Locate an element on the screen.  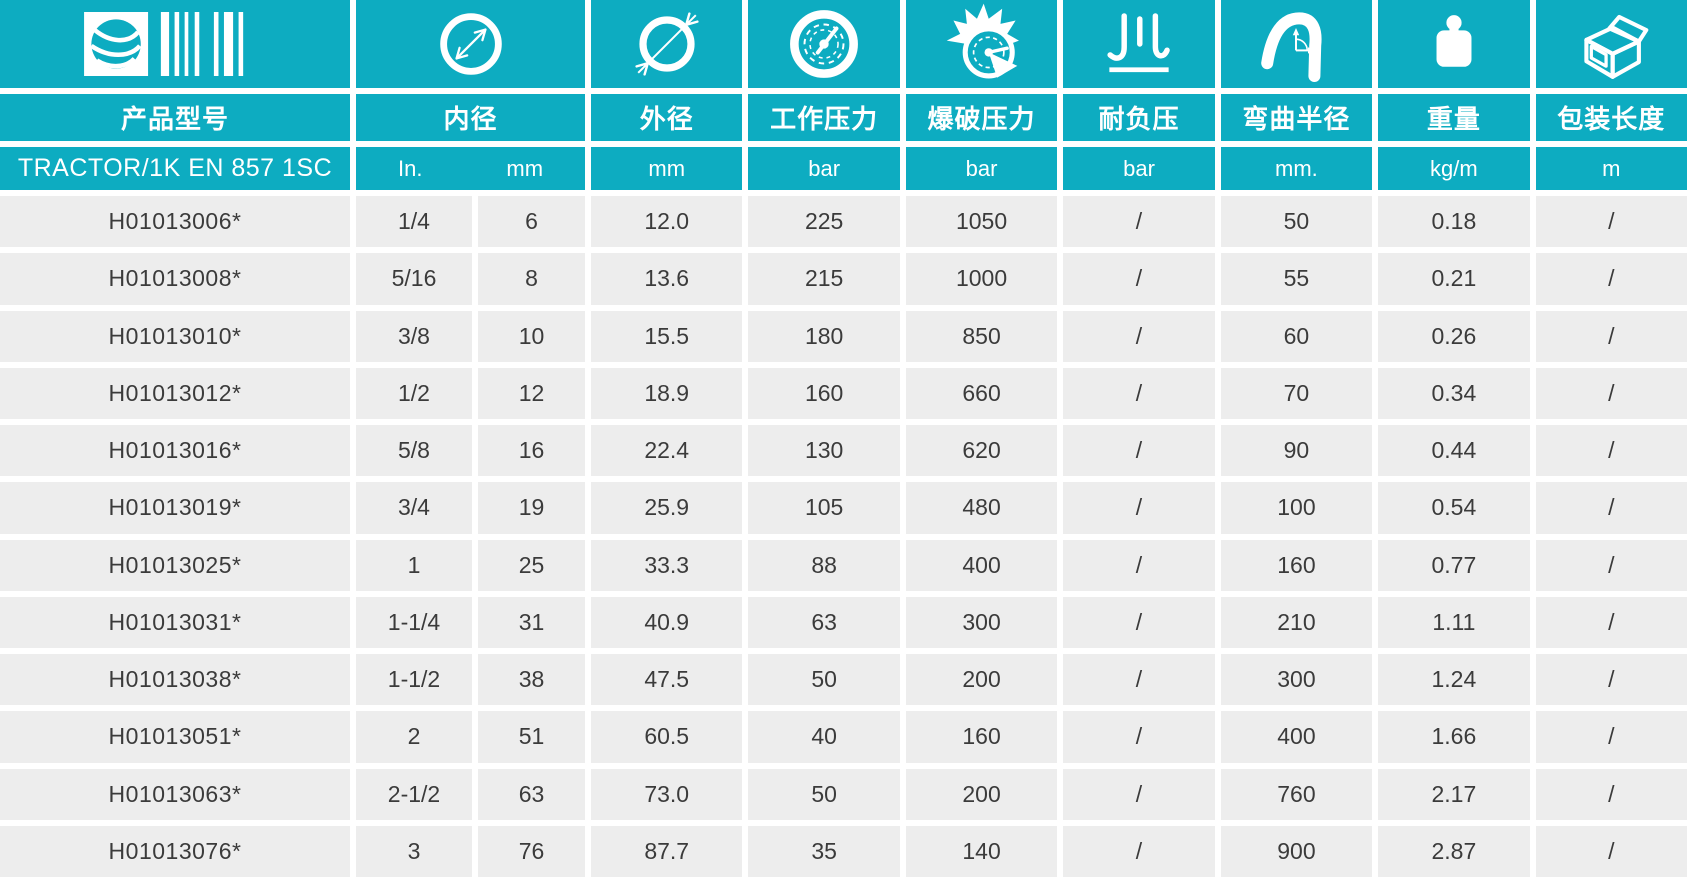
spec-value-cell: 19 is located at coordinates (531, 508).